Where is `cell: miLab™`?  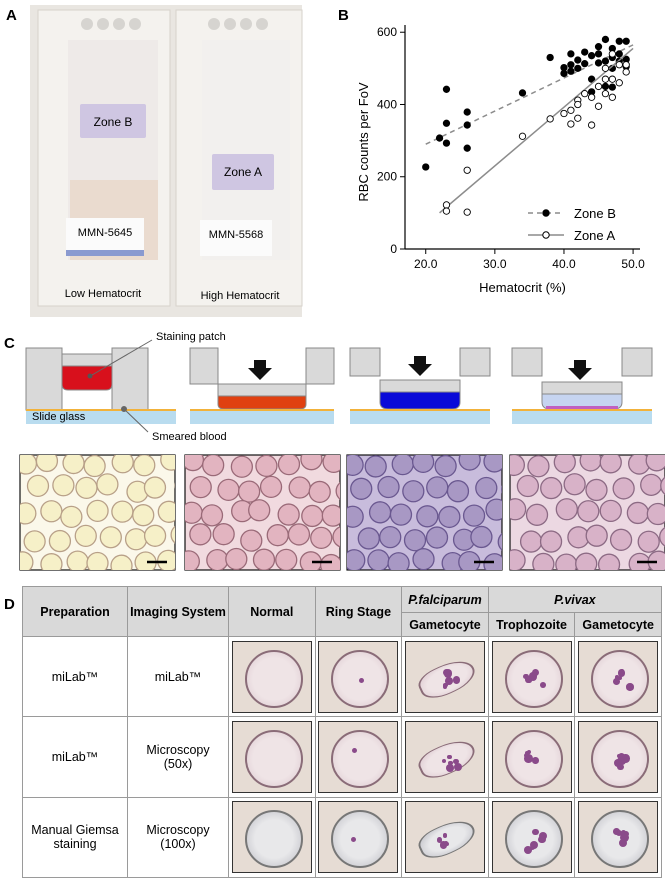
cell: miLab™ is located at coordinates (75, 757).